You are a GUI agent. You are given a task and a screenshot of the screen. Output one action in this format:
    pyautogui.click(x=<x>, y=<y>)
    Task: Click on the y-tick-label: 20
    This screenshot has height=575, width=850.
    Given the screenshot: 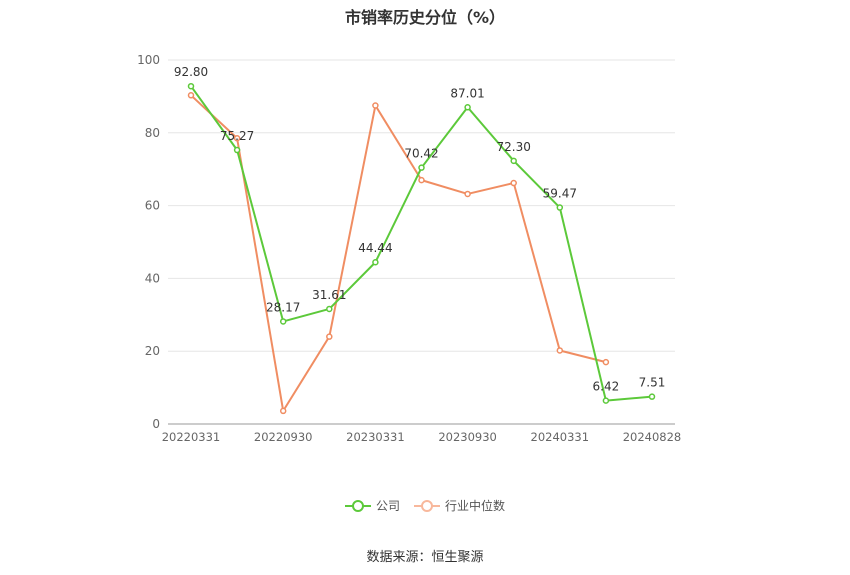 What is the action you would take?
    pyautogui.click(x=152, y=351)
    